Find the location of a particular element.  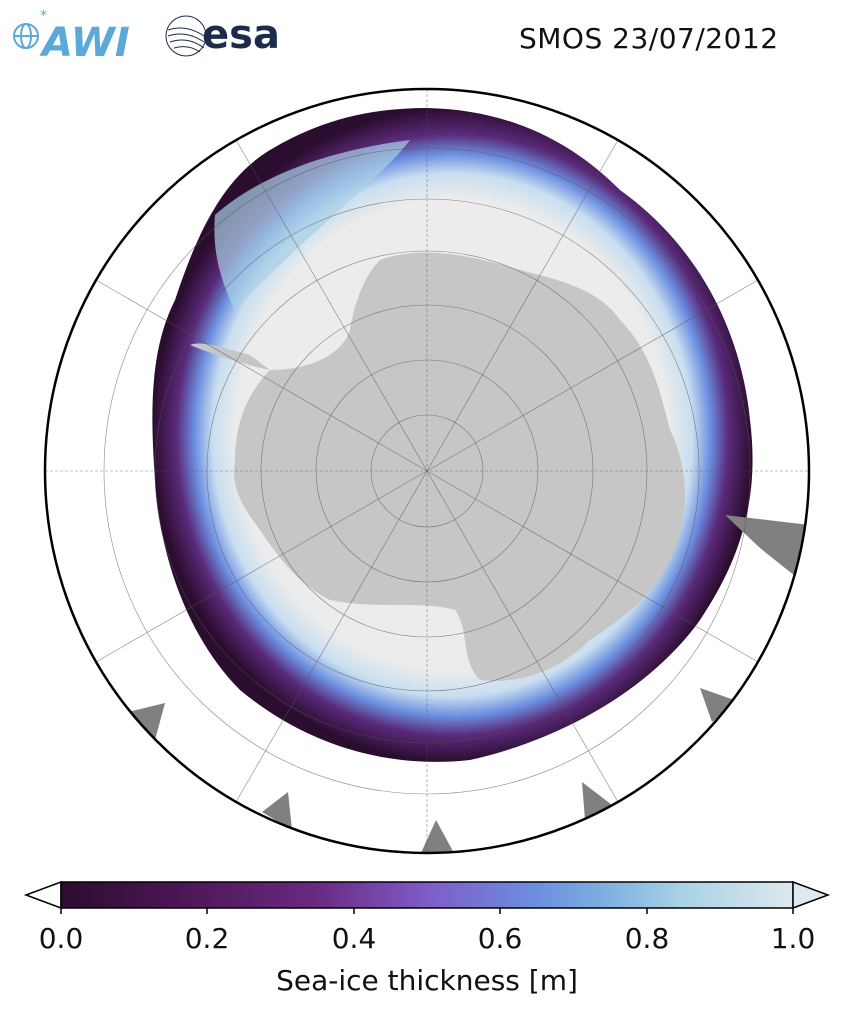

land-gray-s1 is located at coordinates (277, 811).